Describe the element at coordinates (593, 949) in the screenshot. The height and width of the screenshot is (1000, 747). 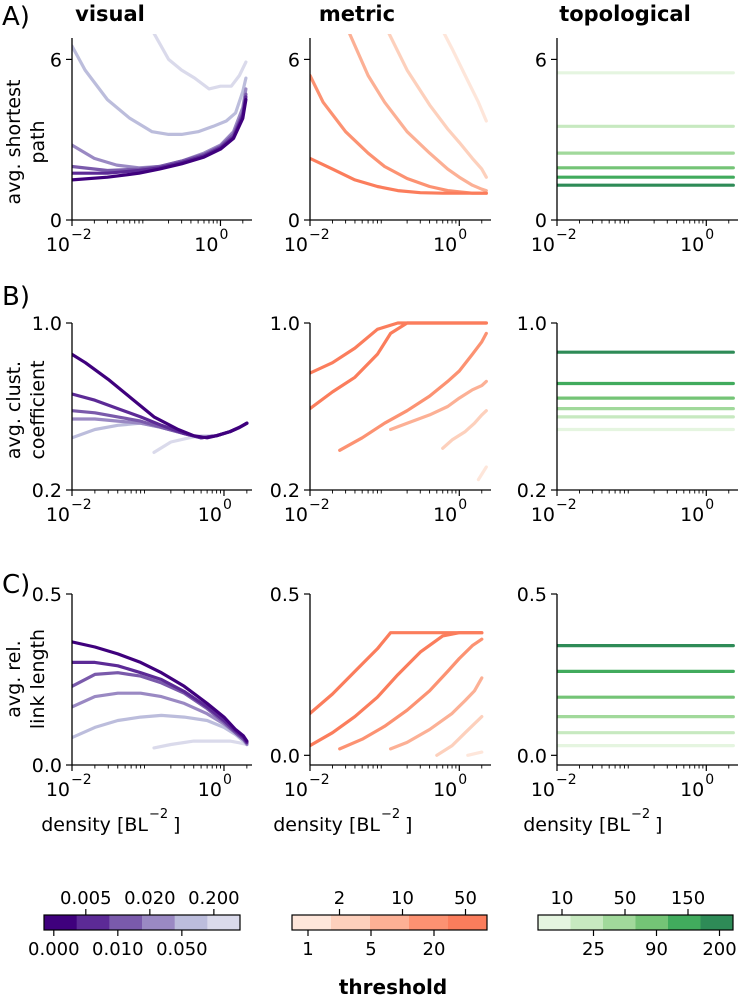
I see `colorbar-label-bottom: 25` at that location.